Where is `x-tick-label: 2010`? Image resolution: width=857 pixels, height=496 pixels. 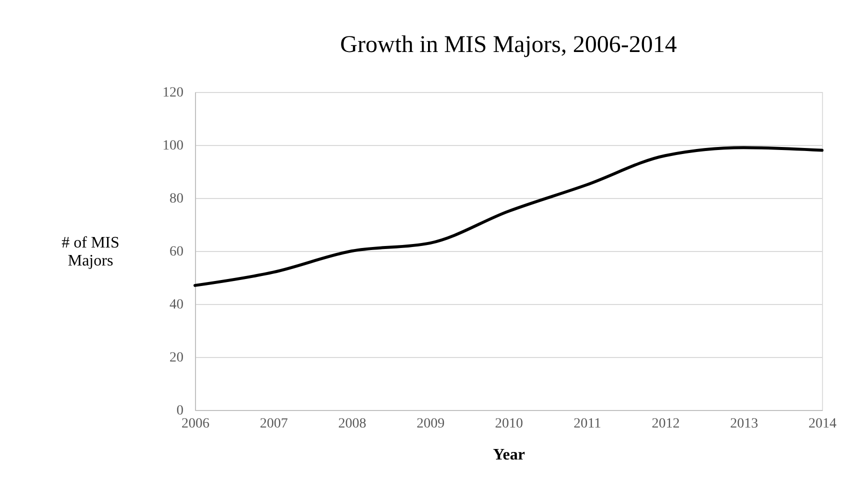
x-tick-label: 2010 is located at coordinates (509, 424).